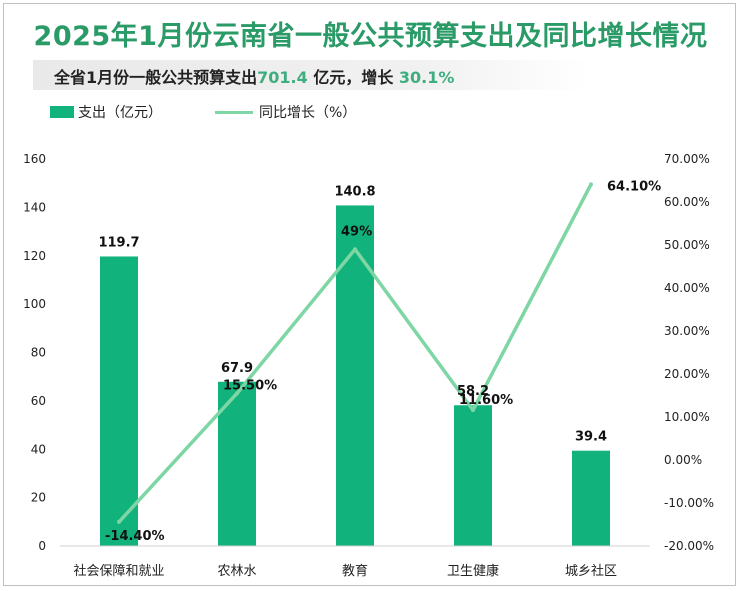  I want to click on growth-value-label: -14.40%, so click(135, 536).